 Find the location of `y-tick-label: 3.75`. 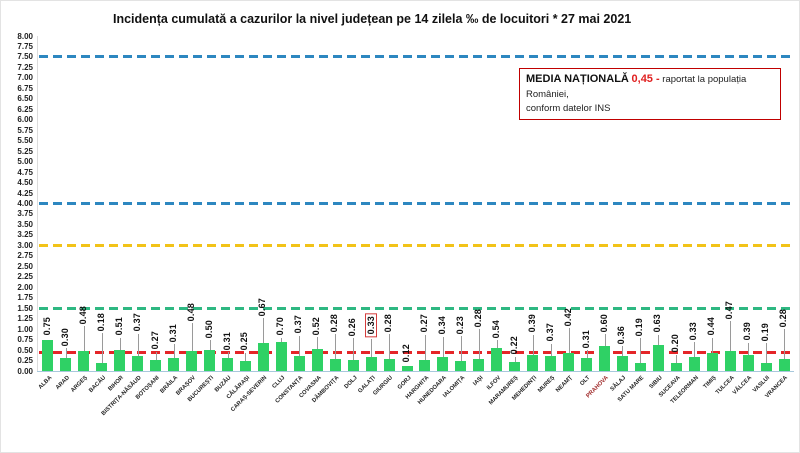

y-tick-label: 3.75 is located at coordinates (25, 214).